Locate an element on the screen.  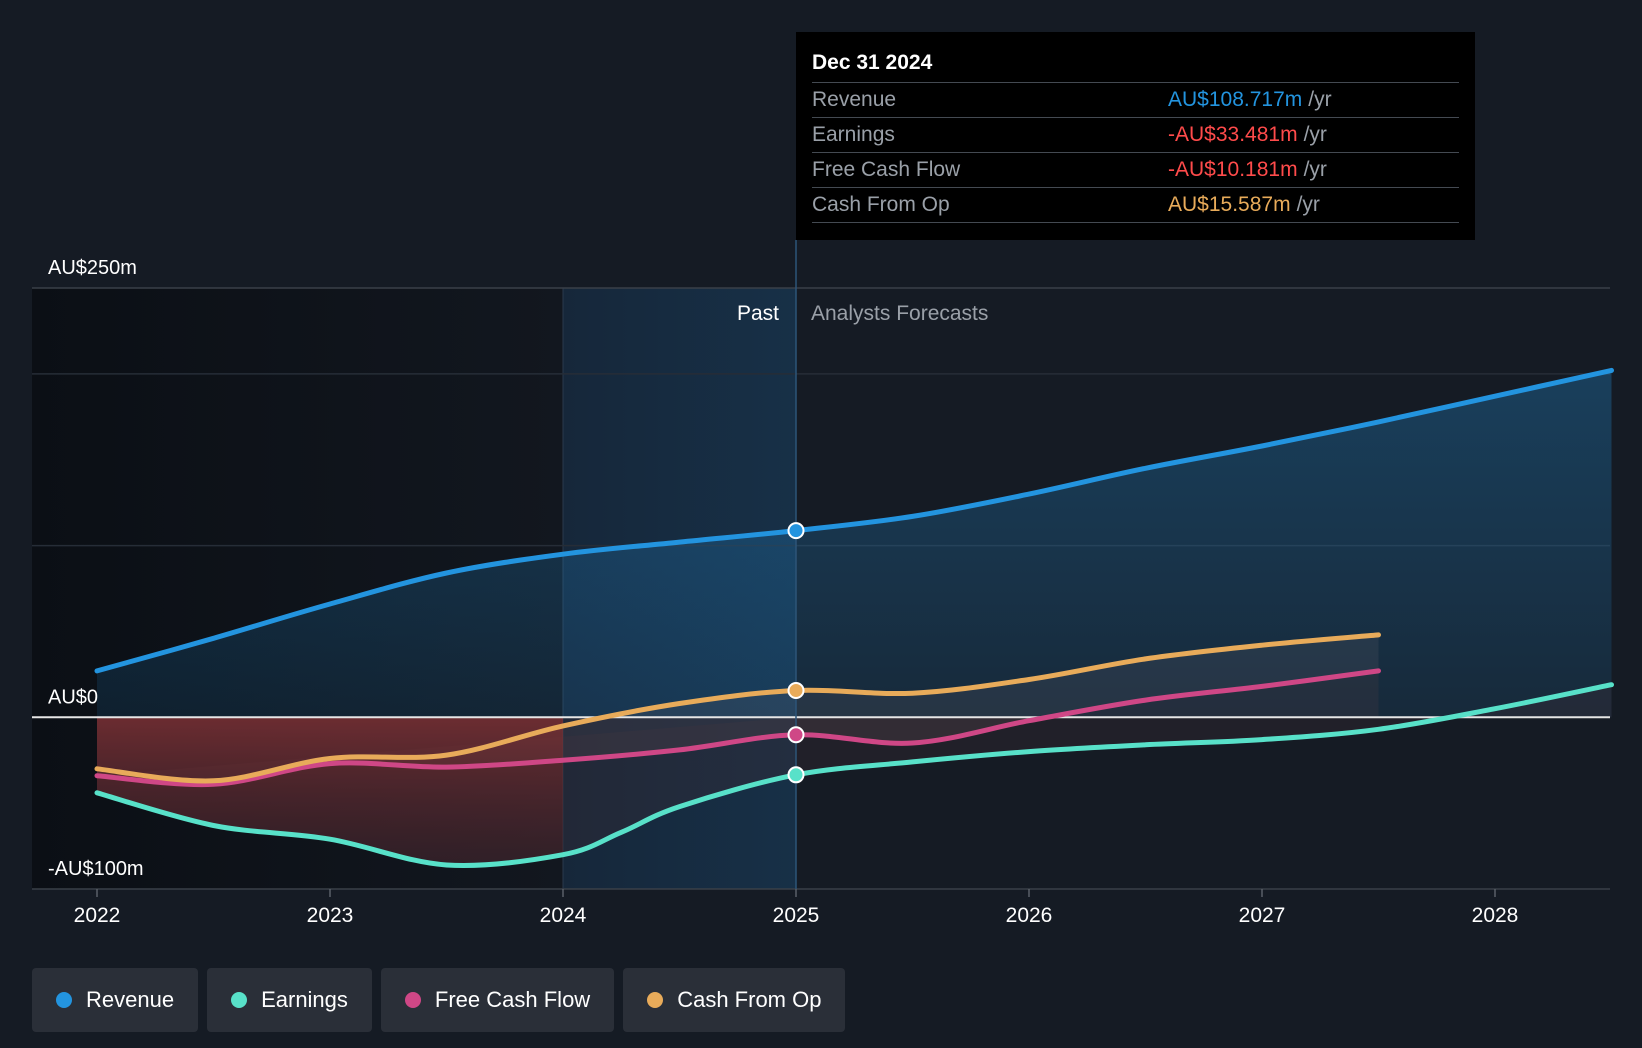
cashflow-band is located at coordinates (738, 709).